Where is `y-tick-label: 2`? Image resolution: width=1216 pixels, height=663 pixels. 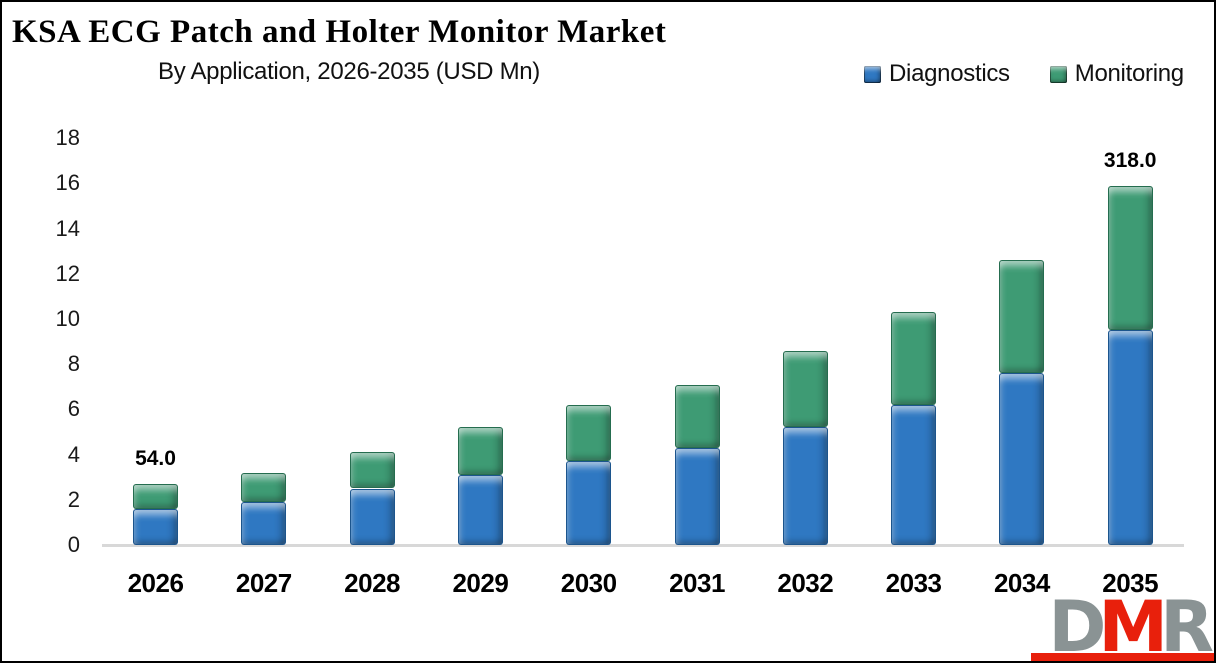
y-tick-label: 2 is located at coordinates (73, 499).